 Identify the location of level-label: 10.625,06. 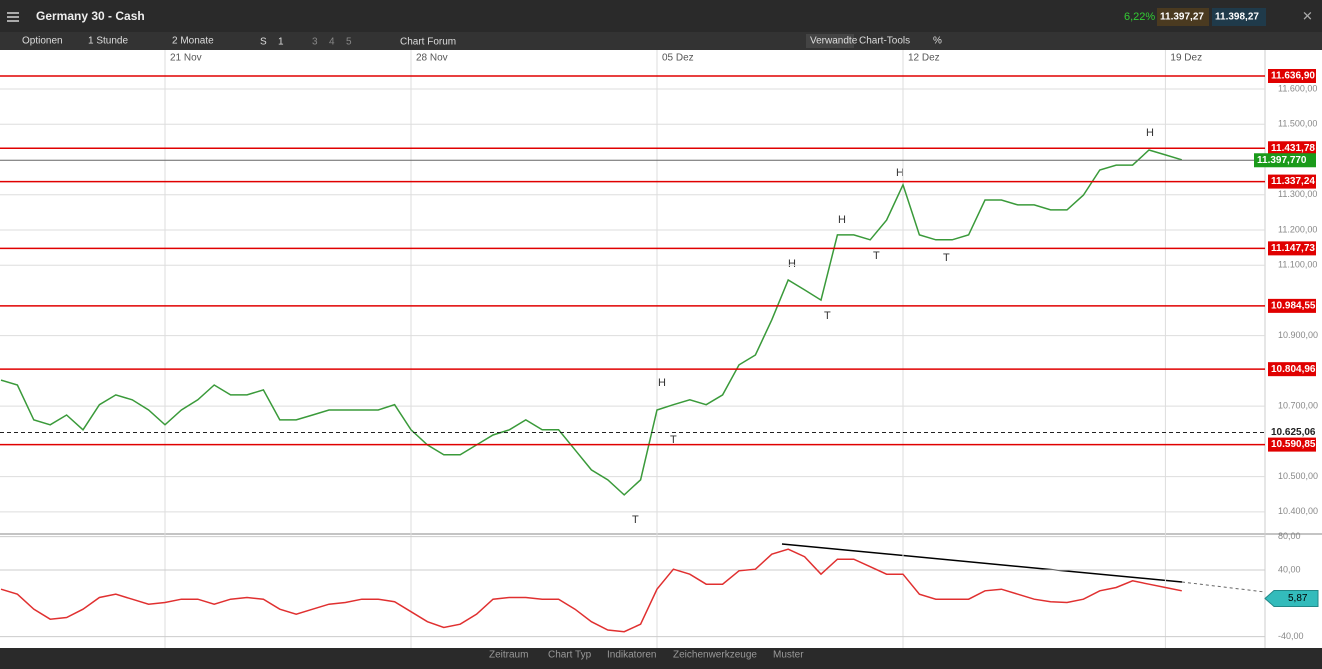
(1293, 432).